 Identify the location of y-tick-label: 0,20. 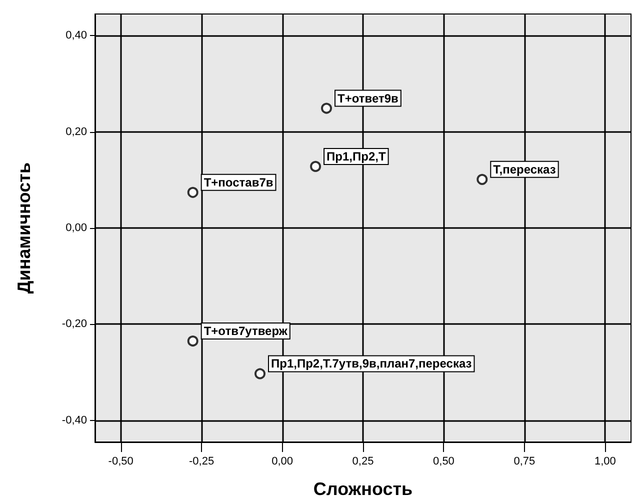
(76, 132).